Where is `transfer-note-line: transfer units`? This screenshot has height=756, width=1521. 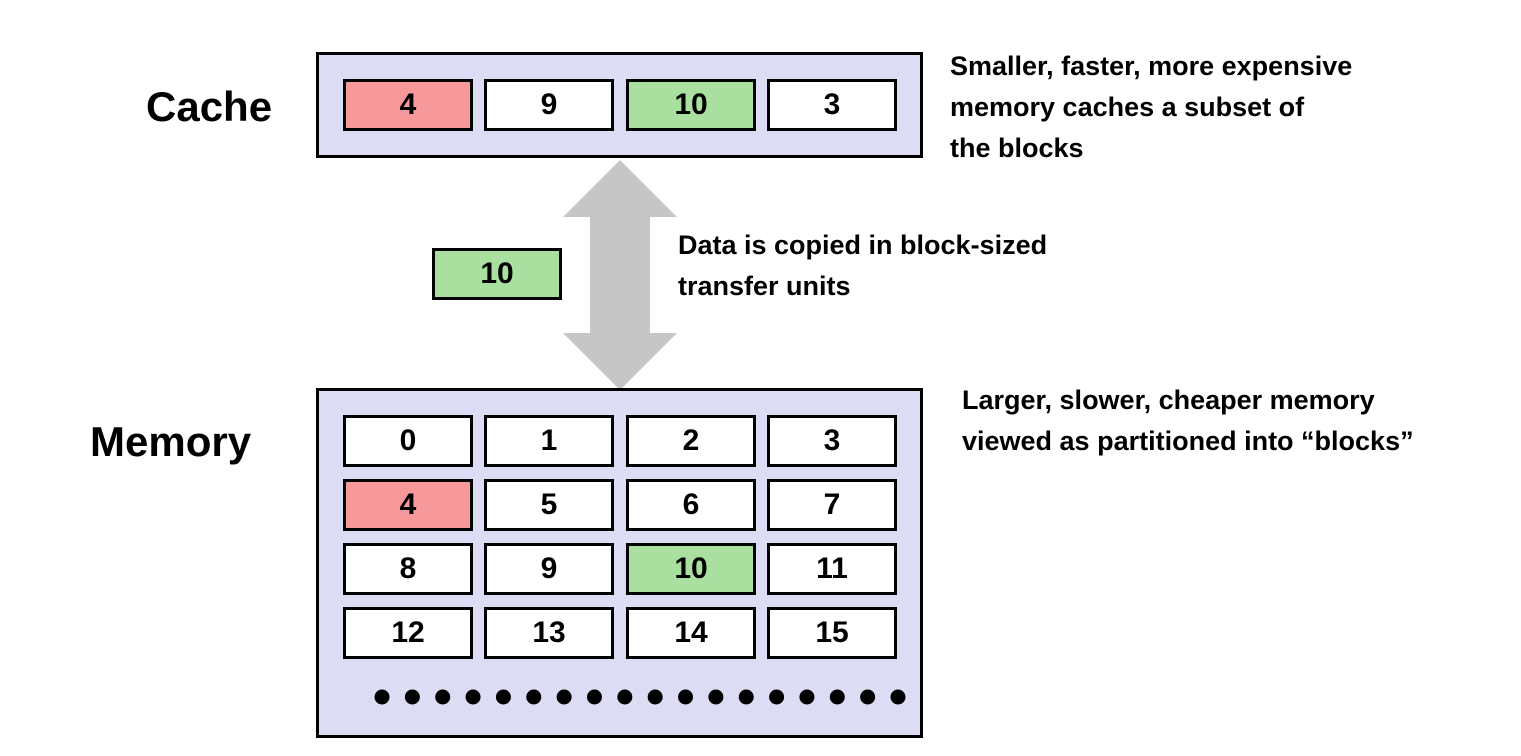
transfer-note-line: transfer units is located at coordinates (764, 286).